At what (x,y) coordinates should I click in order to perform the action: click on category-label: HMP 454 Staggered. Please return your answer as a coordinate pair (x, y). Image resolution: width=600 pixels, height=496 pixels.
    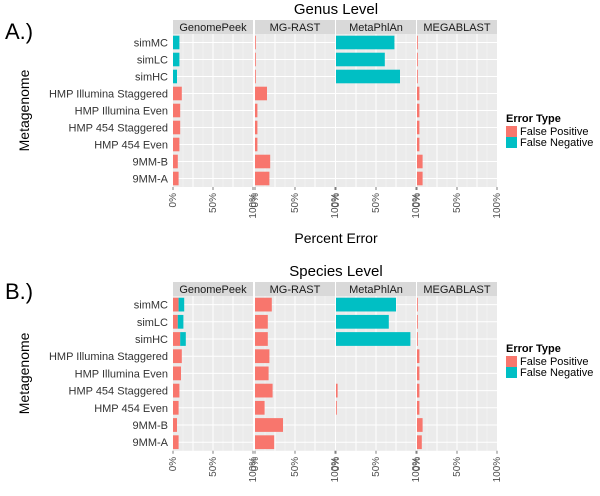
    Looking at the image, I should click on (118, 392).